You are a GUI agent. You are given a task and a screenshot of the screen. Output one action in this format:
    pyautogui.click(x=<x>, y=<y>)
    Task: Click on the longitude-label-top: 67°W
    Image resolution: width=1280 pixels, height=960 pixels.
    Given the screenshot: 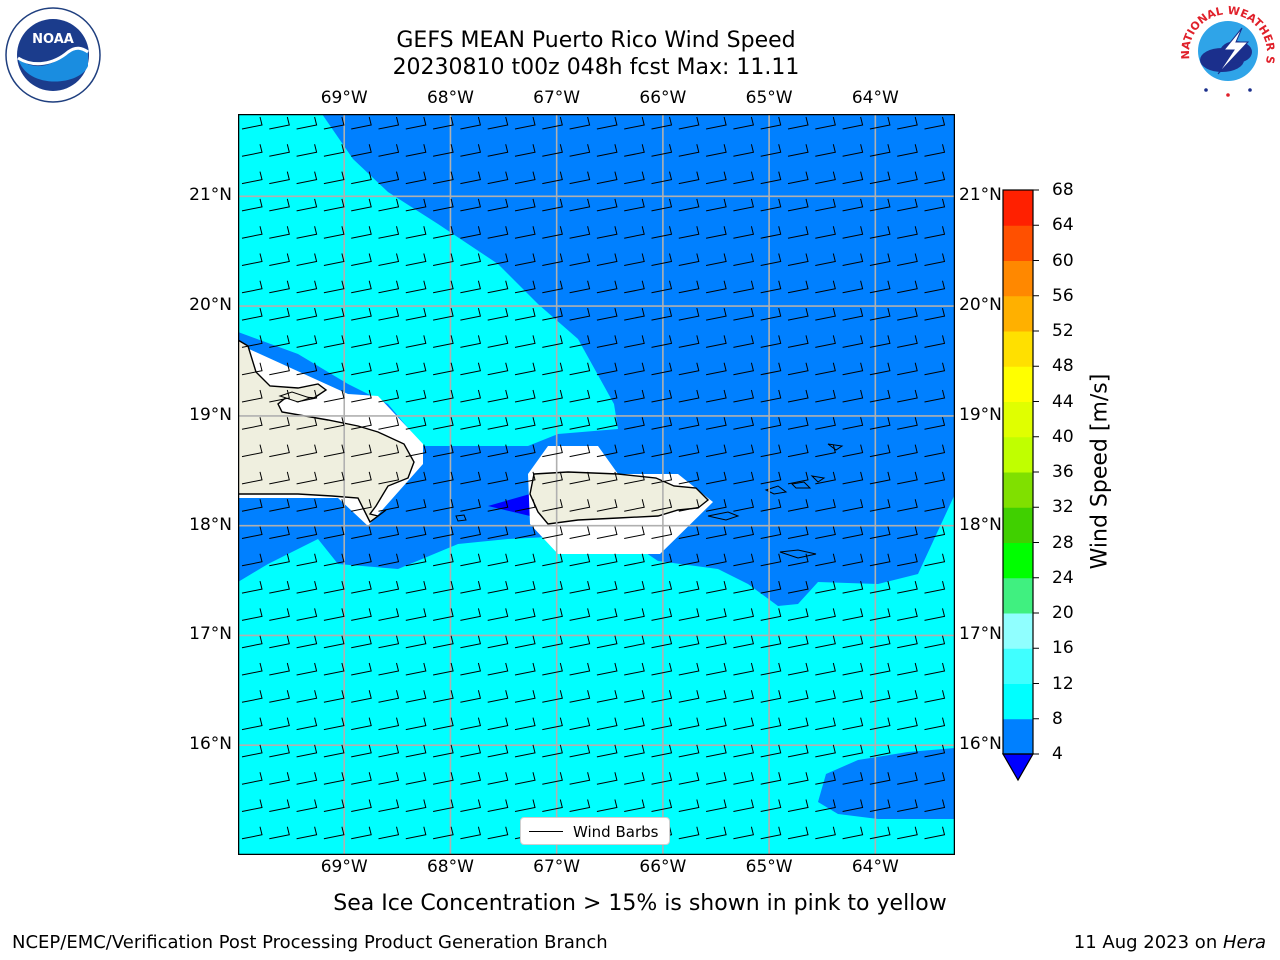 What is the action you would take?
    pyautogui.click(x=557, y=98)
    